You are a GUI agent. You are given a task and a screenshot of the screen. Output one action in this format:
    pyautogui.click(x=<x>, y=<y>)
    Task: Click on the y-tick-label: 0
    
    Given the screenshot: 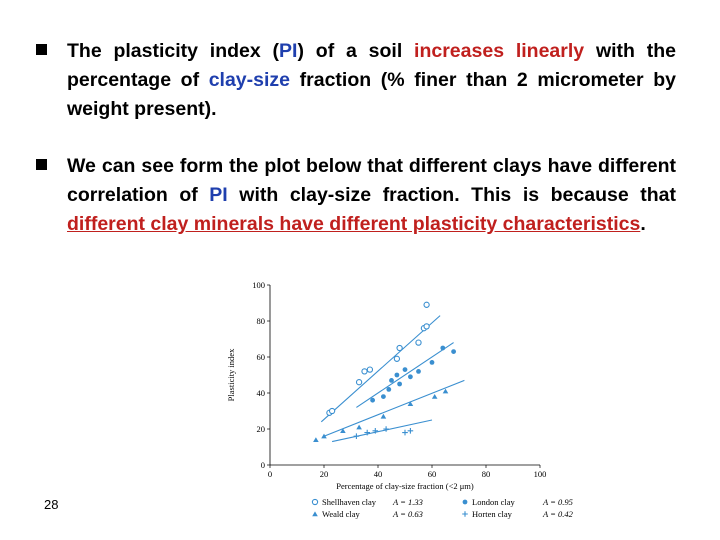 What is the action you would take?
    pyautogui.click(x=263, y=465)
    